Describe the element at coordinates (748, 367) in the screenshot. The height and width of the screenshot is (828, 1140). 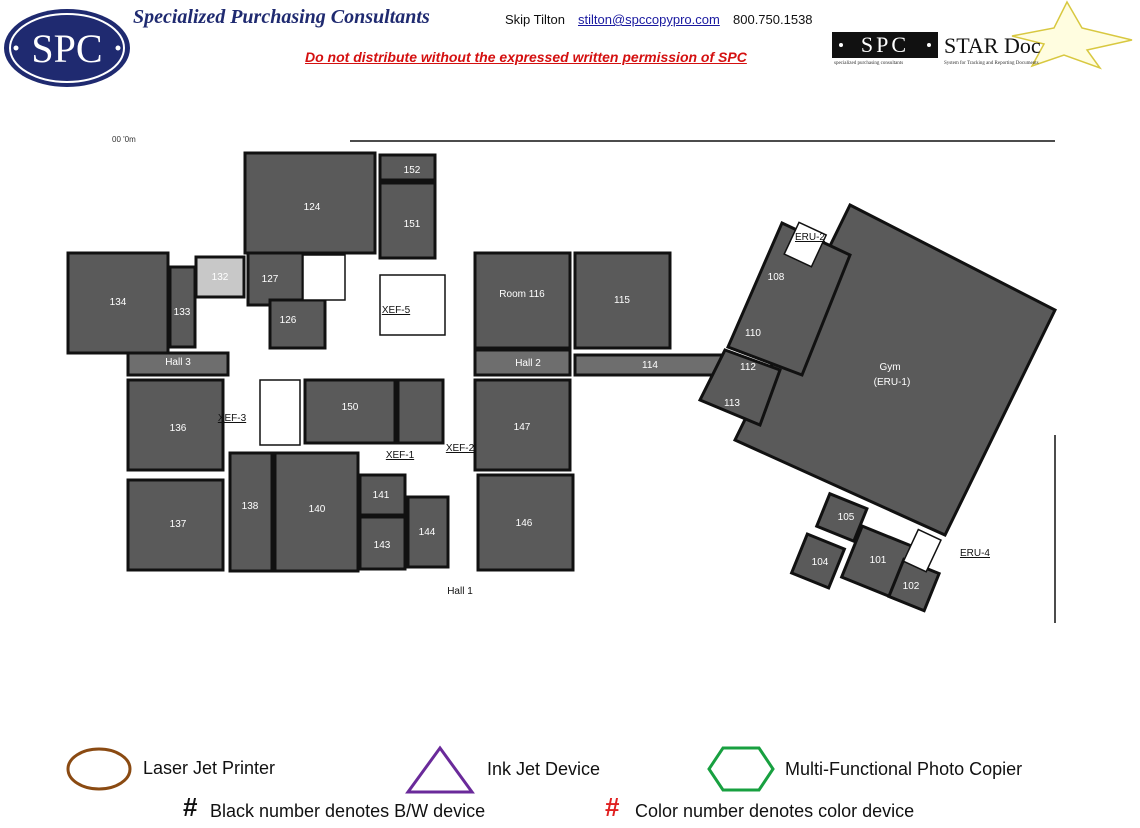
I see `room-112-label: 112` at that location.